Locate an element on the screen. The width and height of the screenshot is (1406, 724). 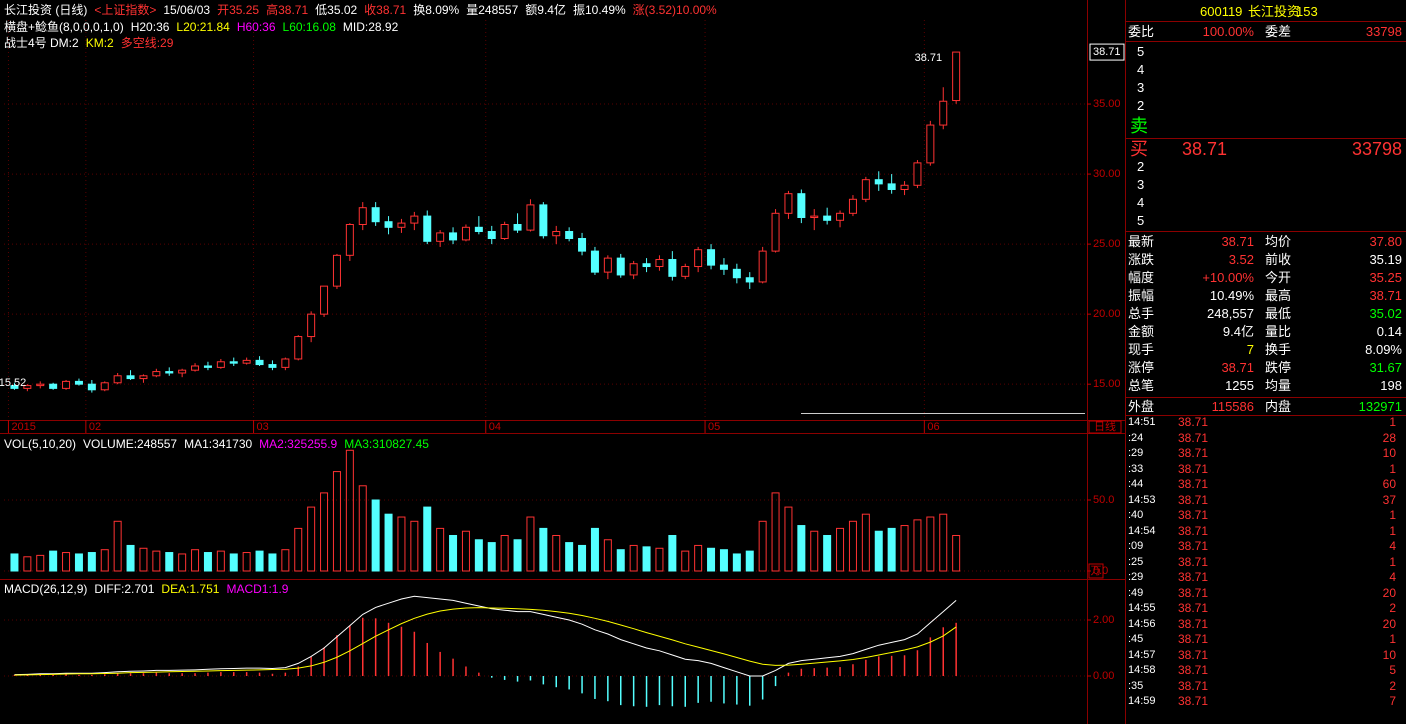
tick-time: :44 is located at coordinates (1136, 484).